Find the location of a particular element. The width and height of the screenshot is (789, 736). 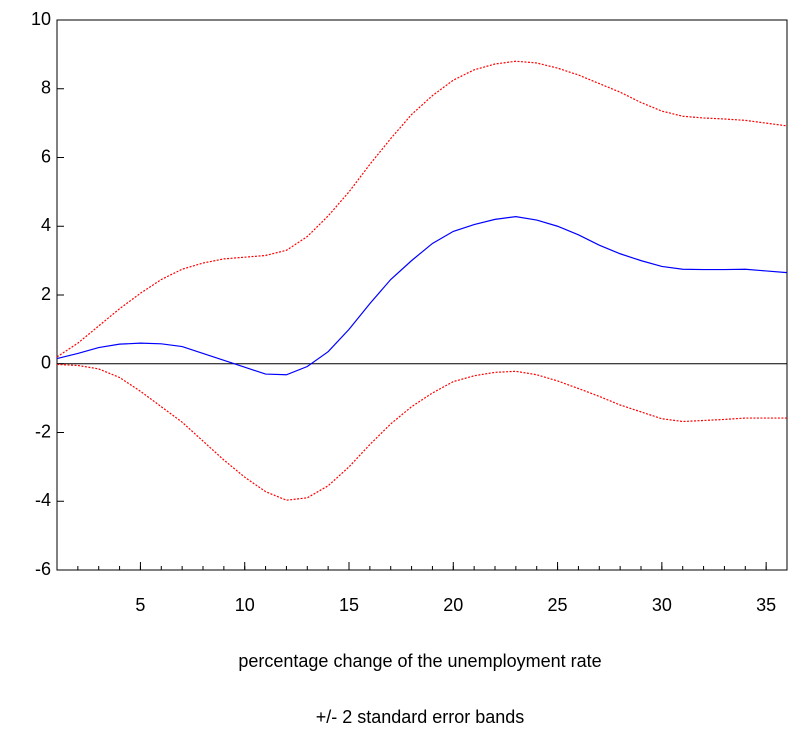

x-tick-label: 10 is located at coordinates (245, 605).